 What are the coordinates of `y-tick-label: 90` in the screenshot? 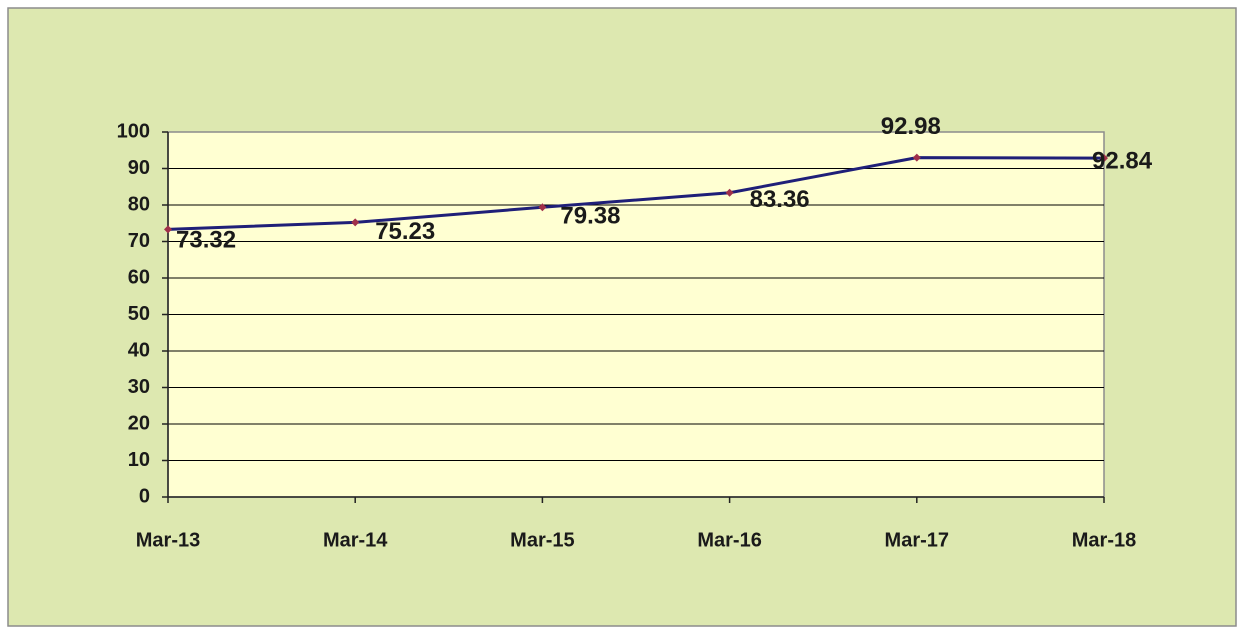 It's located at (139, 168).